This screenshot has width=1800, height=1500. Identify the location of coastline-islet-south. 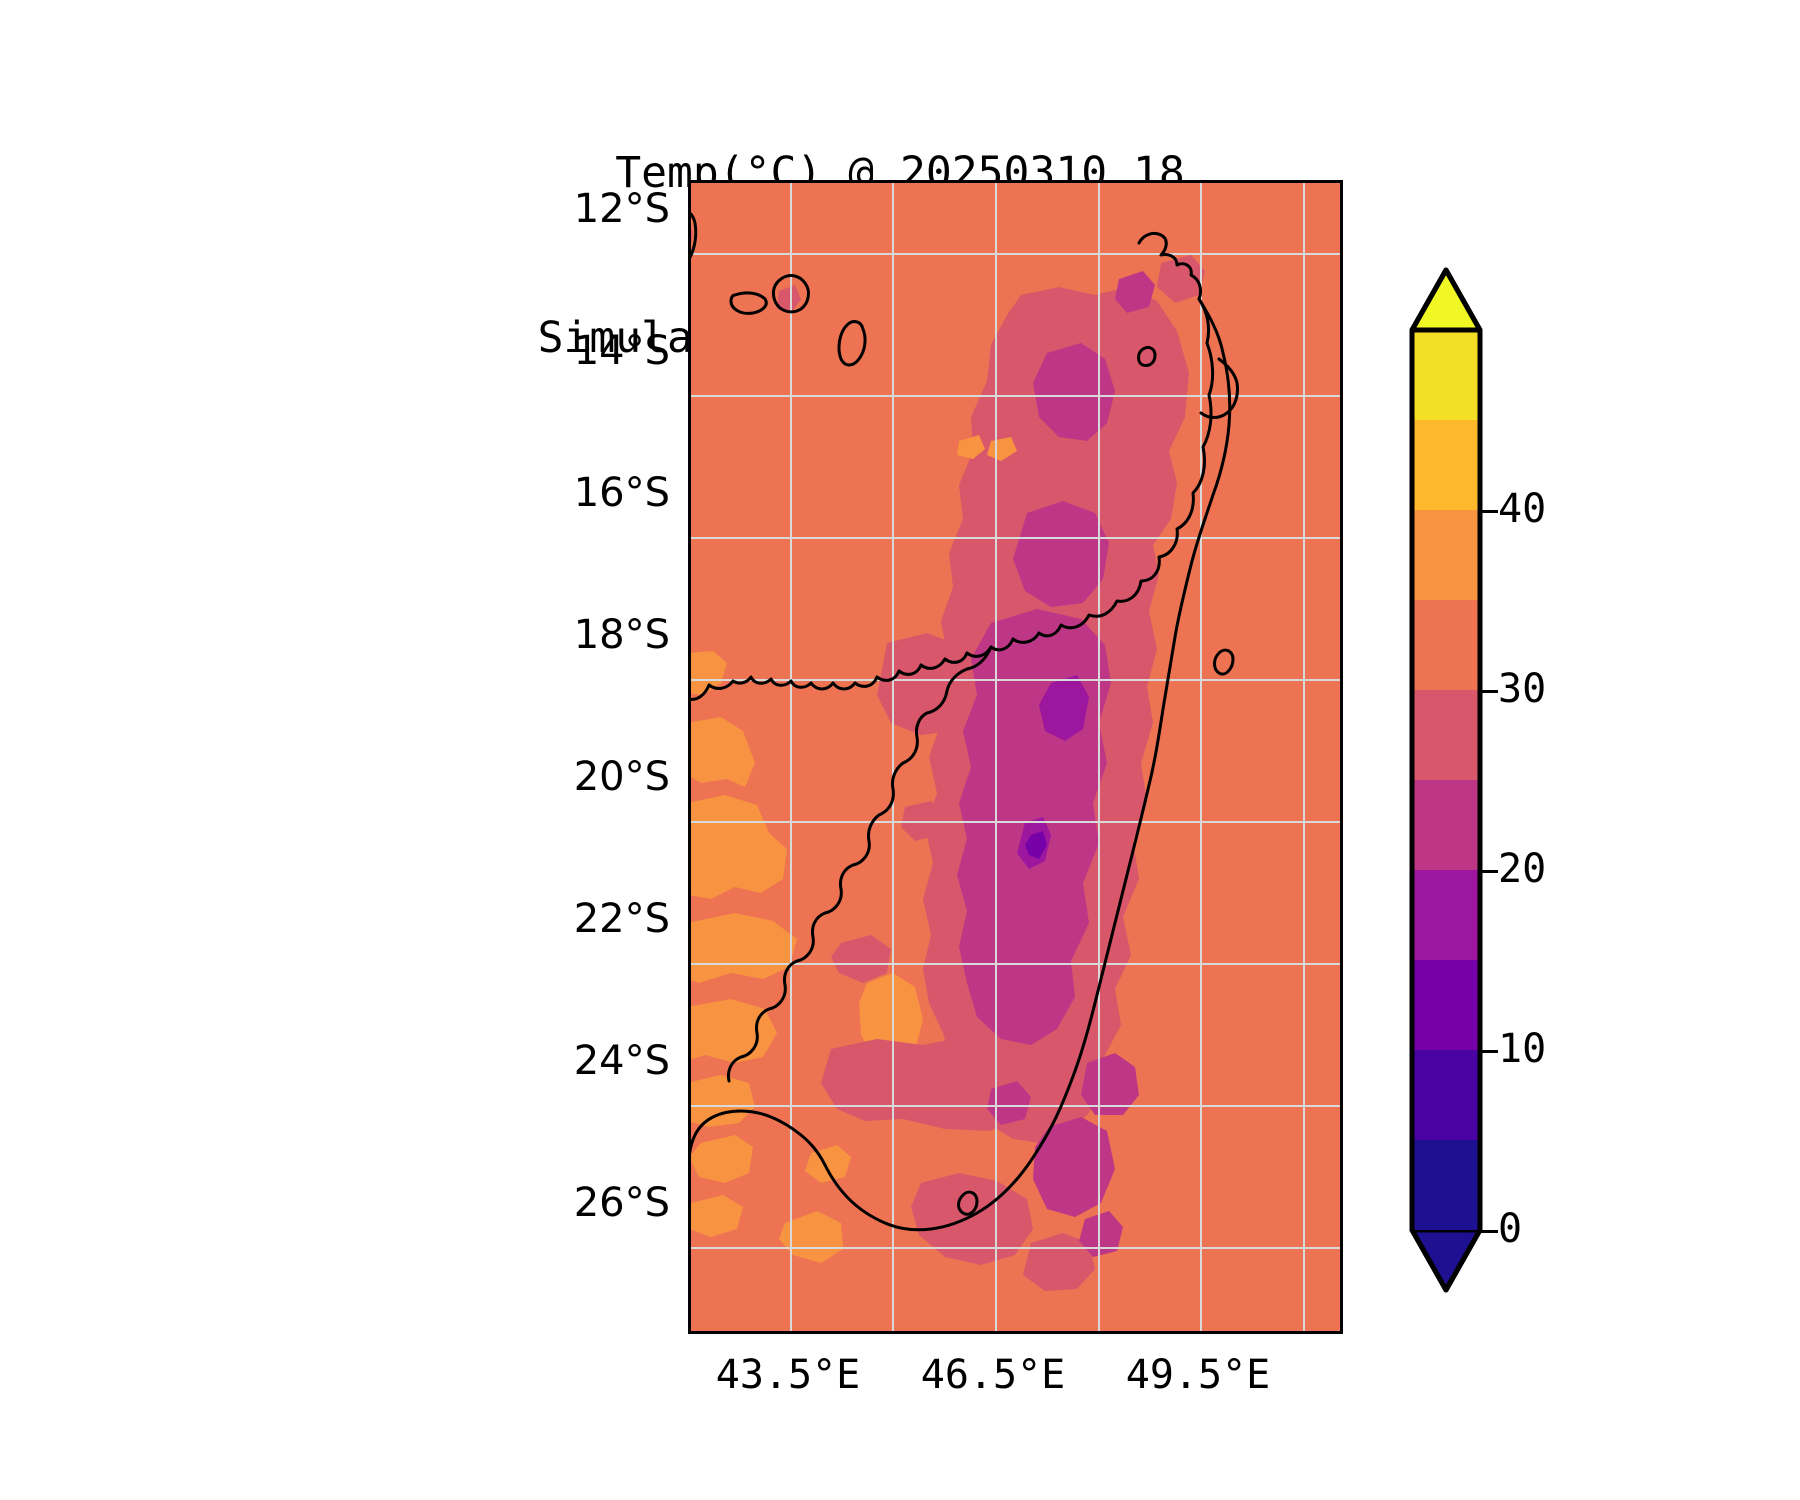
(968, 1203).